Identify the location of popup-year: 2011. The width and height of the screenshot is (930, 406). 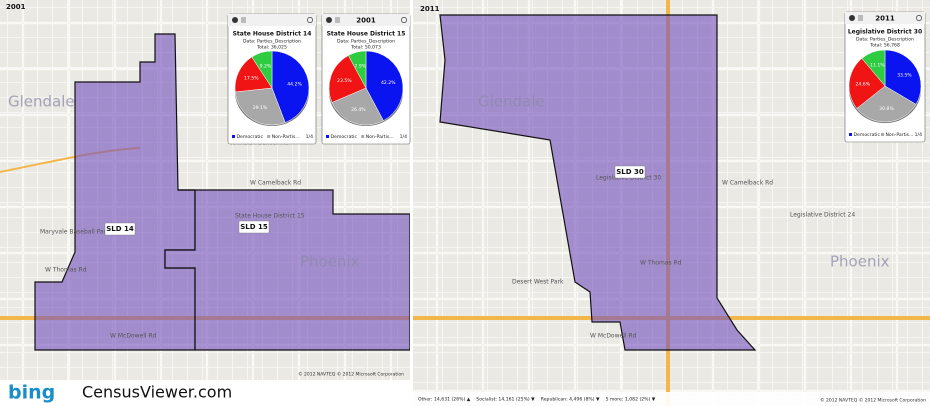
(885, 19).